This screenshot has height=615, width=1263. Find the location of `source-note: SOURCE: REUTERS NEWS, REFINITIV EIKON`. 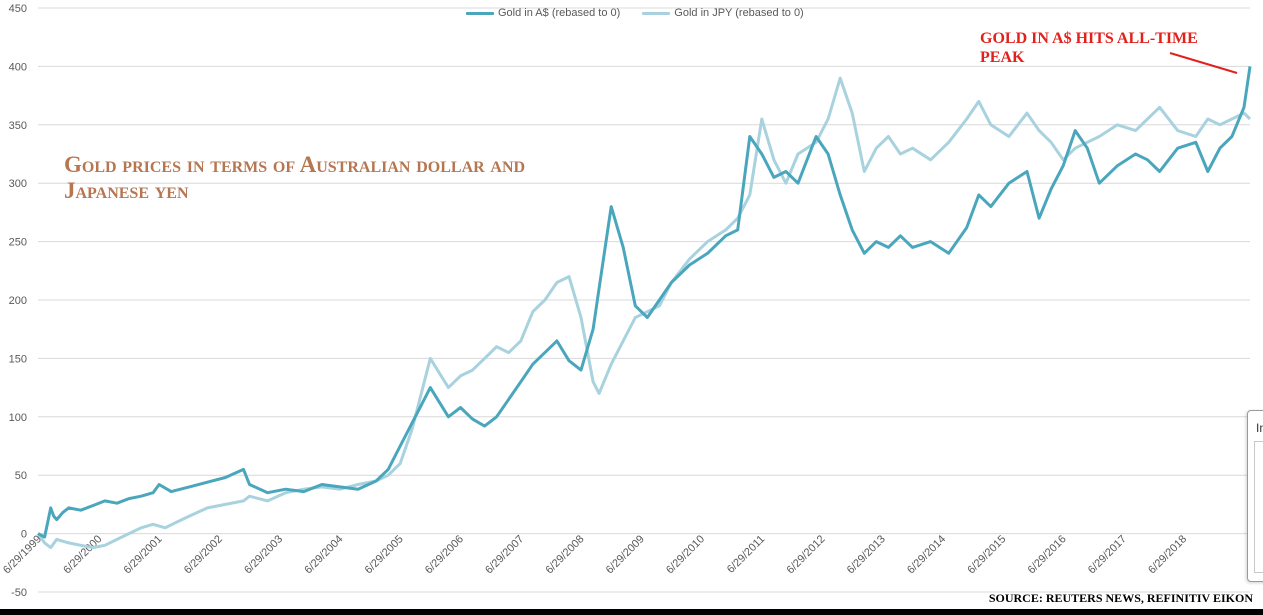

source-note: SOURCE: REUTERS NEWS, REFINITIV EIKON is located at coordinates (1120, 598).